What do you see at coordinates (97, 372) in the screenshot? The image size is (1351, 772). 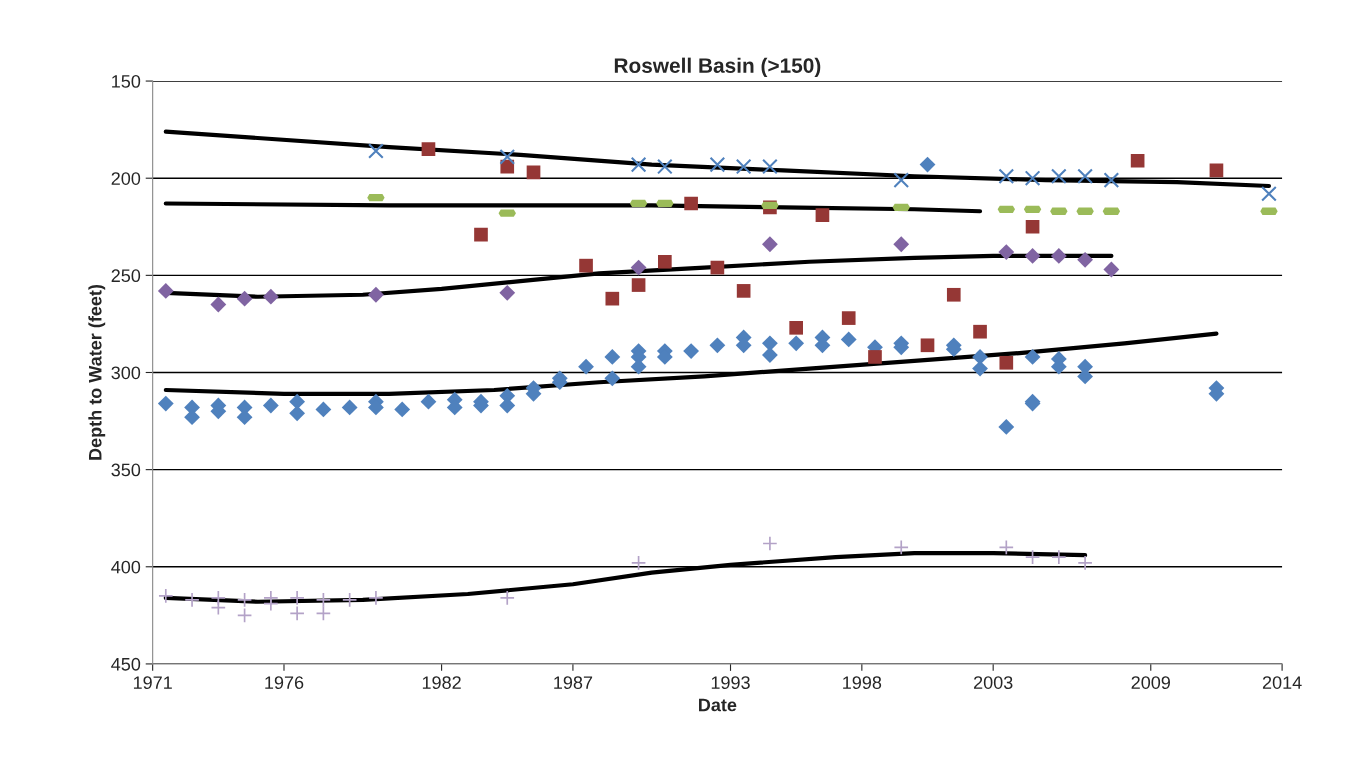 I see `y-axis-title: Depth to Water (feet)` at bounding box center [97, 372].